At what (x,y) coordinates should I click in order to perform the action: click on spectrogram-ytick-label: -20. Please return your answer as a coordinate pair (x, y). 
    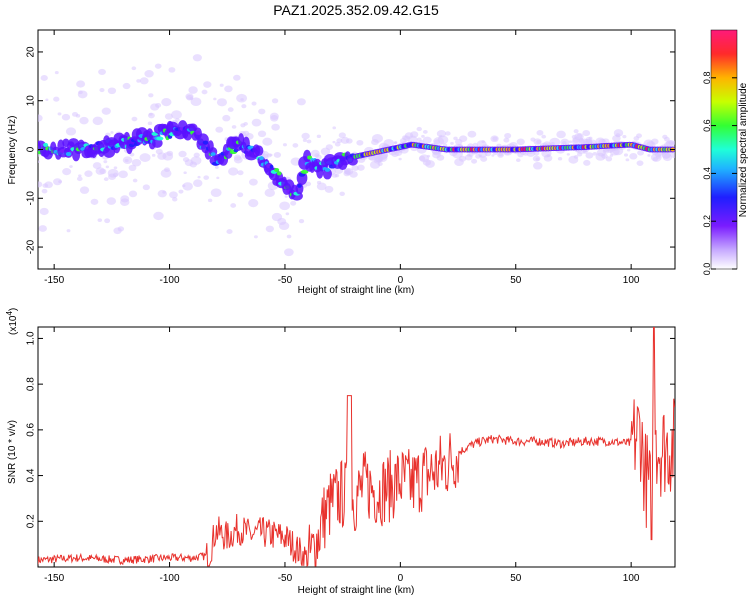
    Looking at the image, I should click on (31, 246).